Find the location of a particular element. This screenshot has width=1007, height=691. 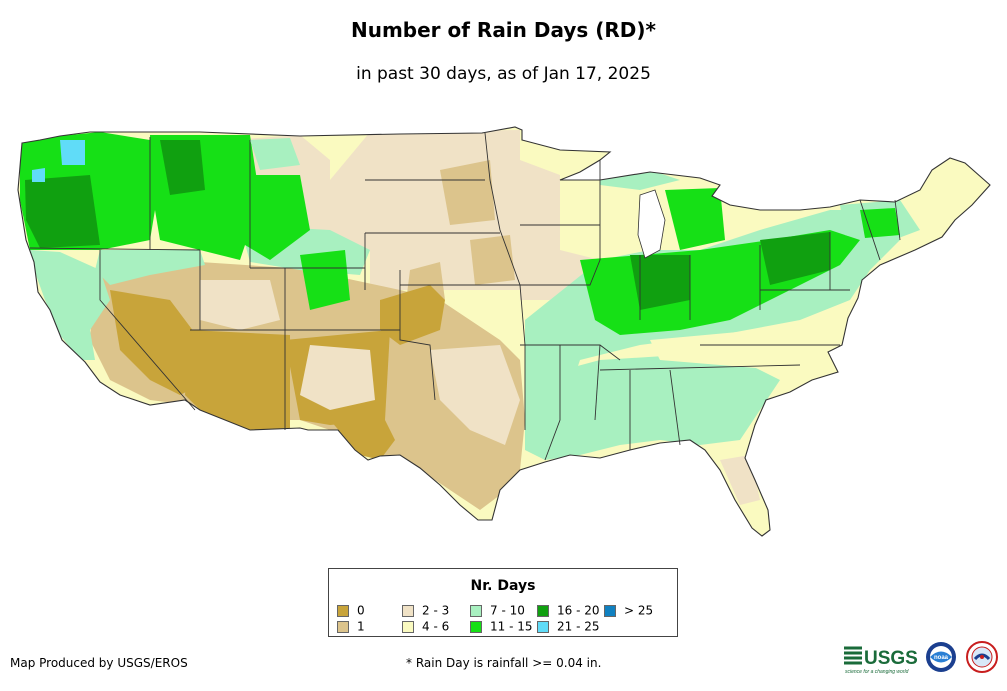

legend-item: 11 - 15 is located at coordinates (501, 626).